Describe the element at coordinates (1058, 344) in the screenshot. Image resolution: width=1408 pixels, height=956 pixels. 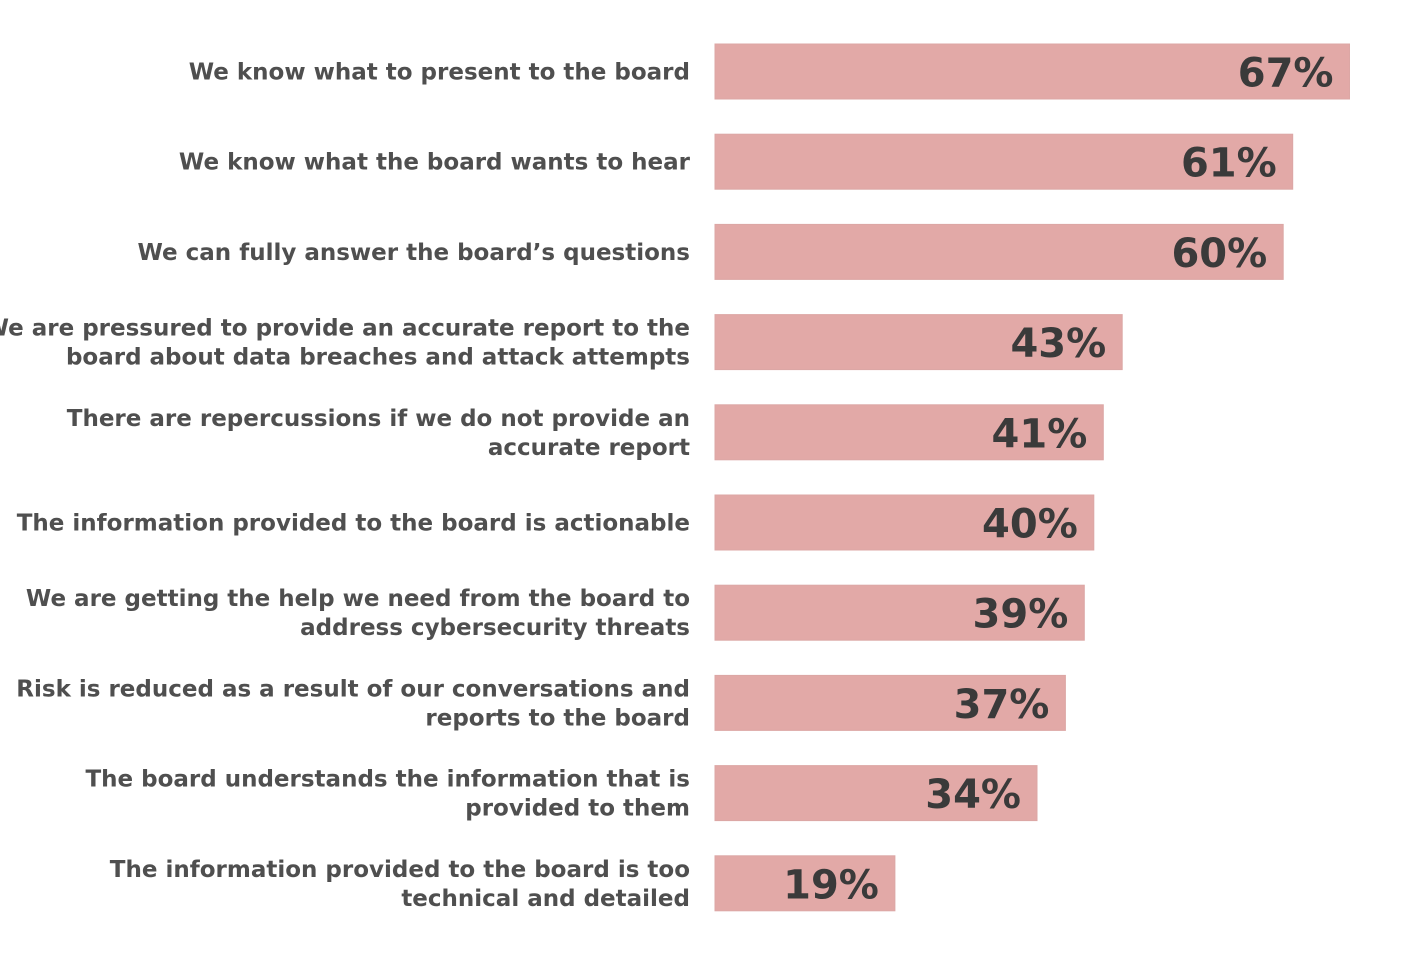
I see `bar-value-label: 43%` at that location.